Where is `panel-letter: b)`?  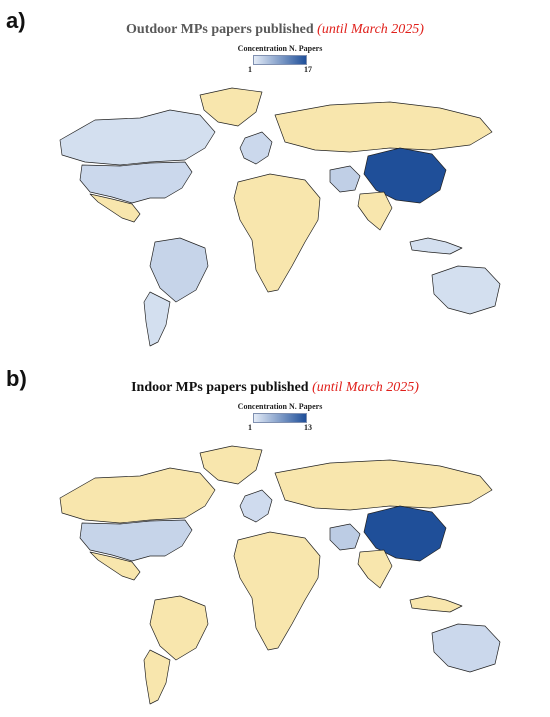
panel-letter: b) is located at coordinates (16, 378).